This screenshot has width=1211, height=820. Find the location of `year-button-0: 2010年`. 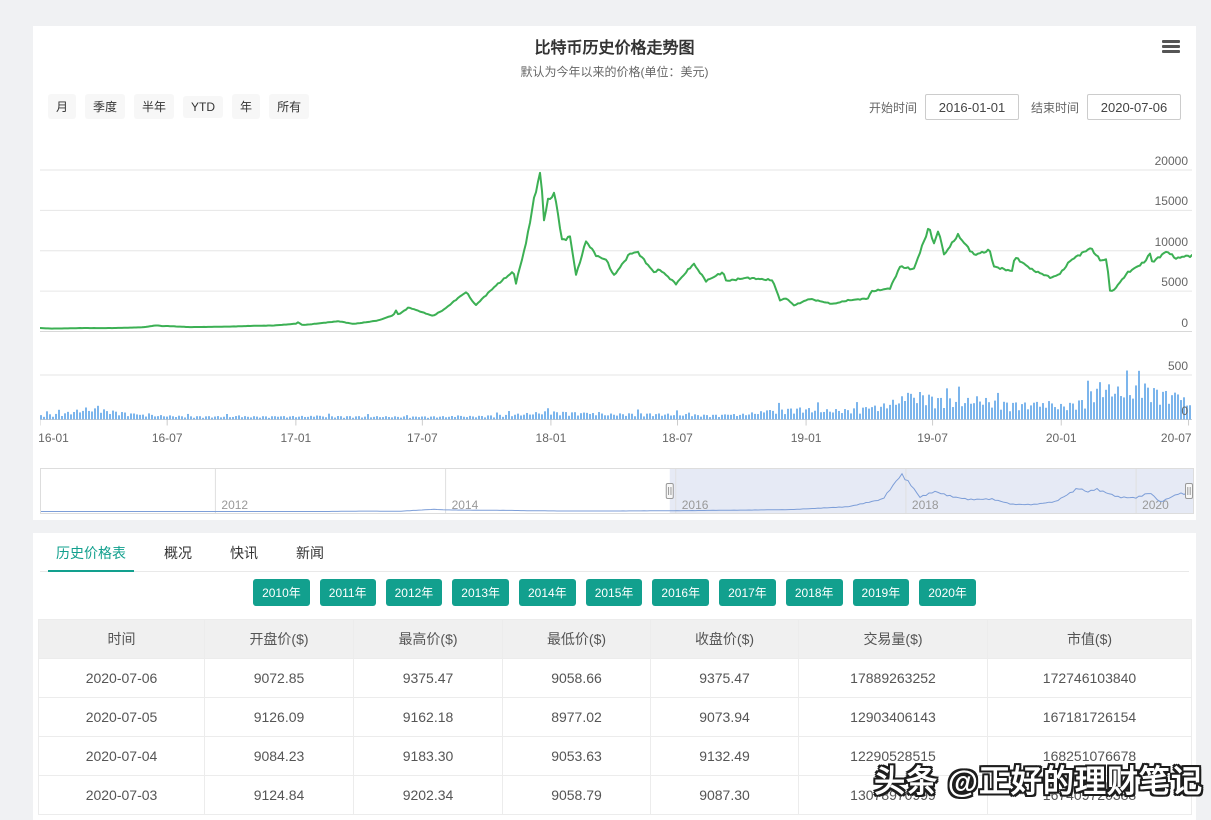

year-button-0: 2010年 is located at coordinates (281, 592).